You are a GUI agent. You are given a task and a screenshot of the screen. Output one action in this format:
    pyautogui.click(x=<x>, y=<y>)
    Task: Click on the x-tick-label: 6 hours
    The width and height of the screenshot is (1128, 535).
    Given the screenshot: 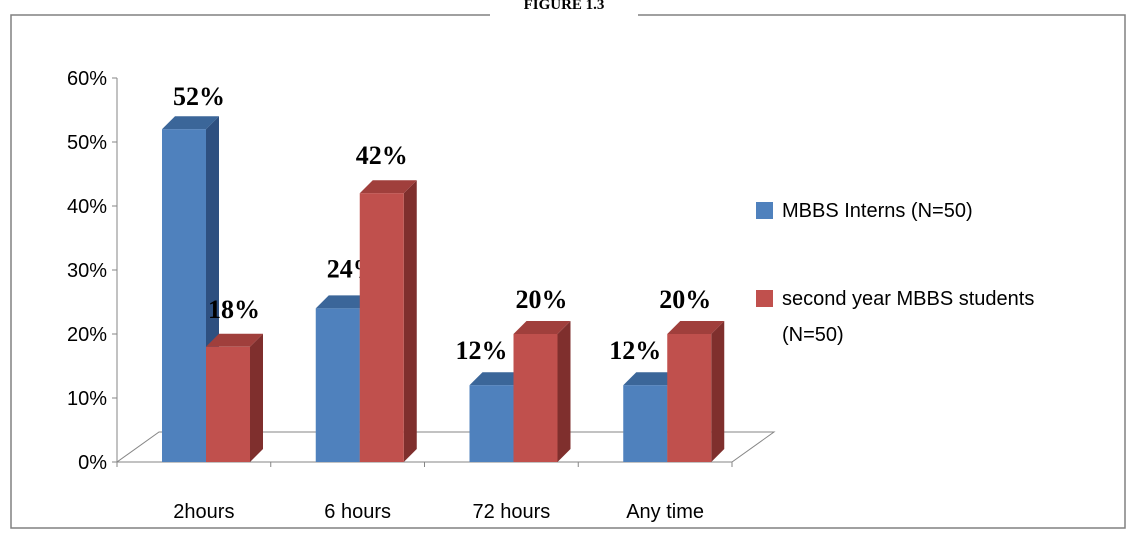 What is the action you would take?
    pyautogui.click(x=357, y=512)
    